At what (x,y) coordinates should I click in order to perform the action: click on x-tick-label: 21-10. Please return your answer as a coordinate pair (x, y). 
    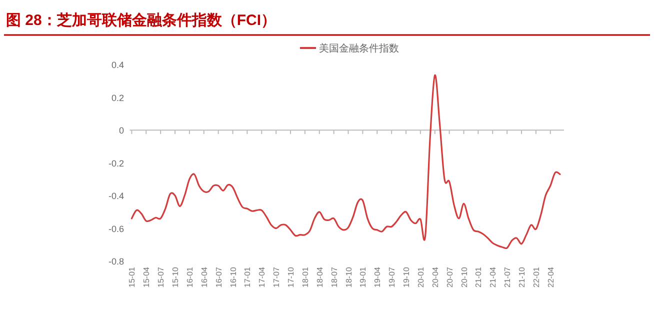
    Looking at the image, I should click on (522, 277).